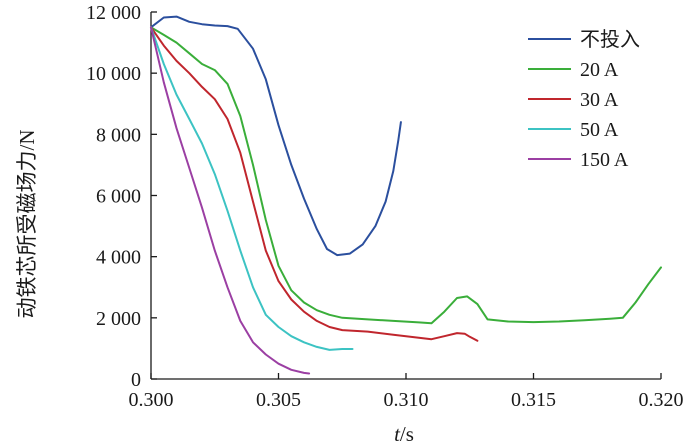  Describe the element at coordinates (278, 400) in the screenshot. I see `x-tick-label: 0.305` at that location.